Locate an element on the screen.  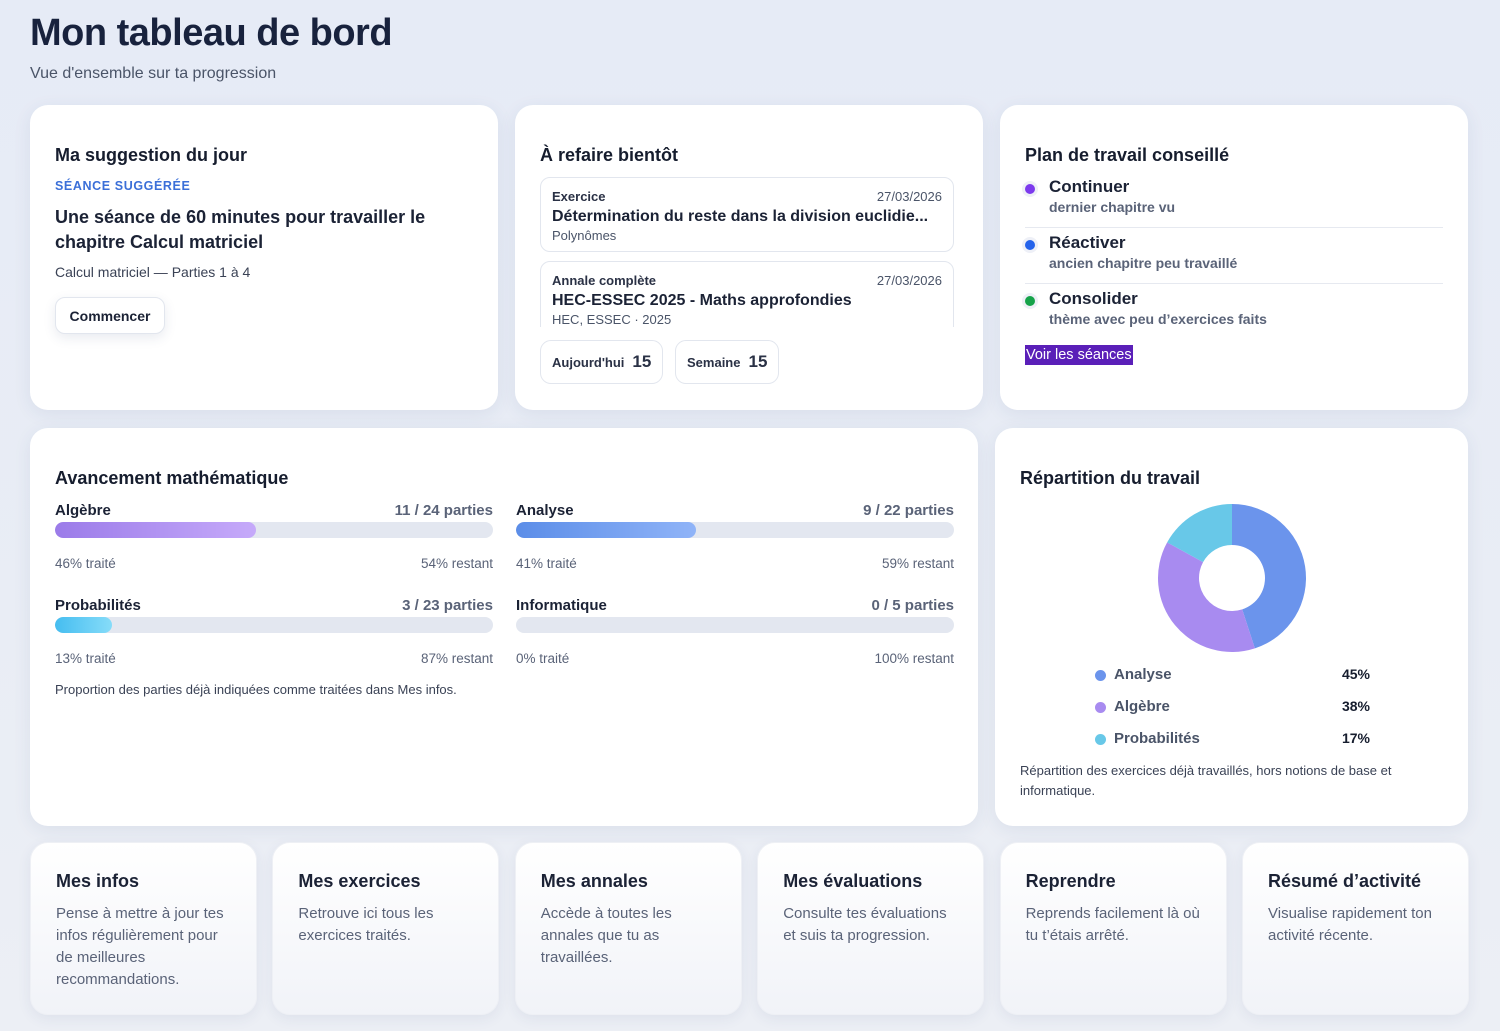
subject-parts: 11 / 24 parties is located at coordinates (443, 510).